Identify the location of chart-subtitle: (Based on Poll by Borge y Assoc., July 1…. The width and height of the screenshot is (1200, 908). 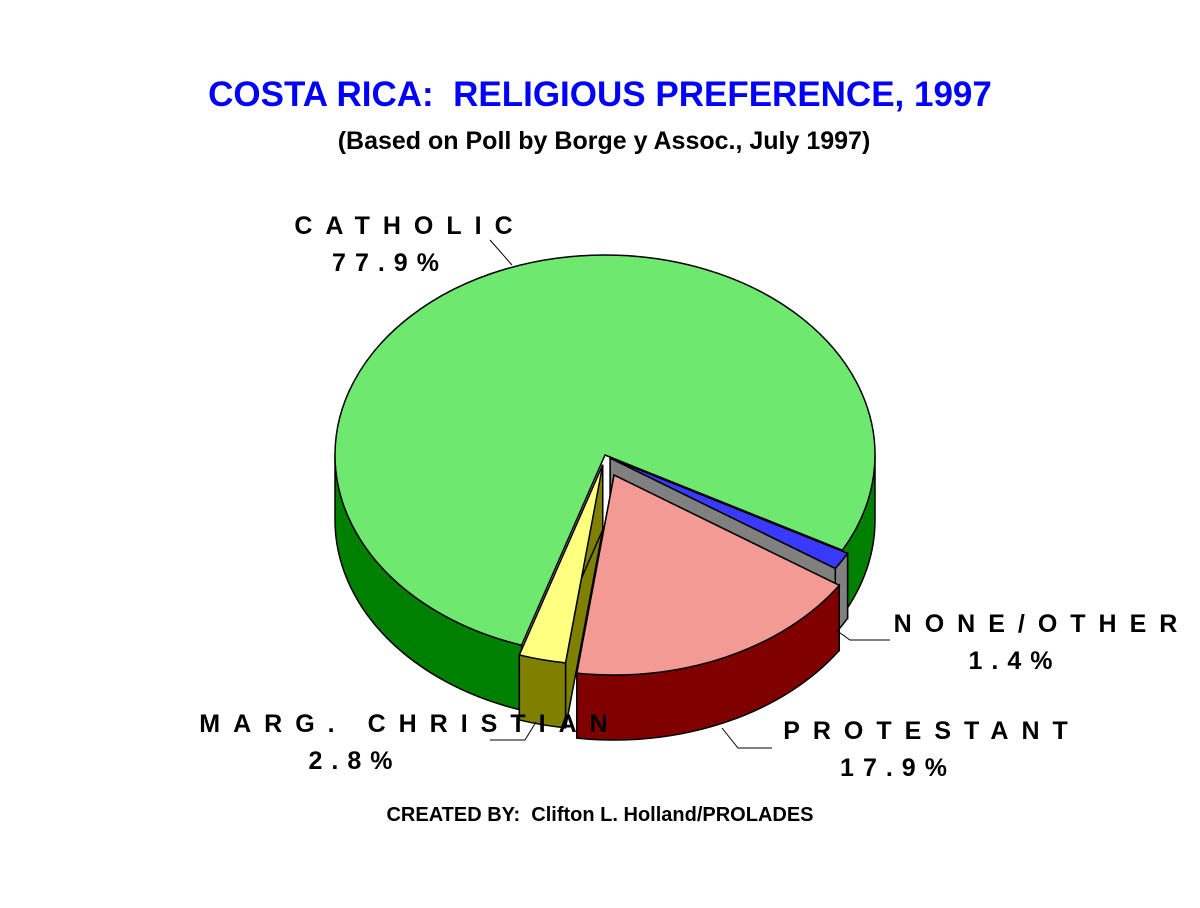
(604, 141).